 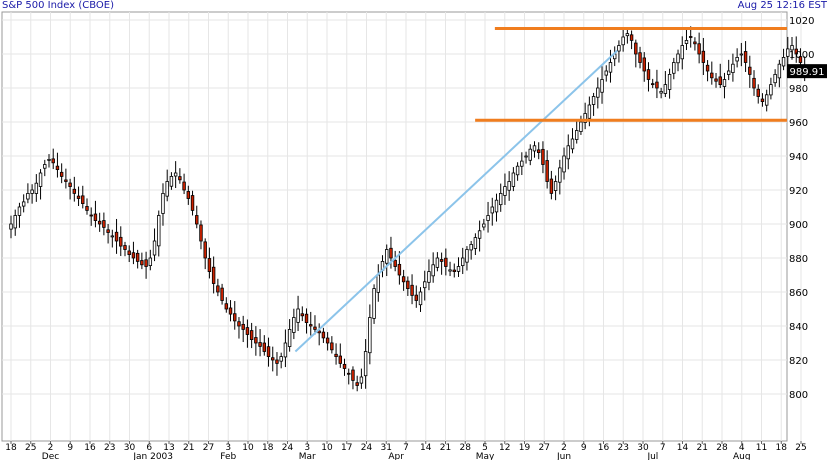 What do you see at coordinates (386, 448) in the screenshot?
I see `x-tick-label: 31` at bounding box center [386, 448].